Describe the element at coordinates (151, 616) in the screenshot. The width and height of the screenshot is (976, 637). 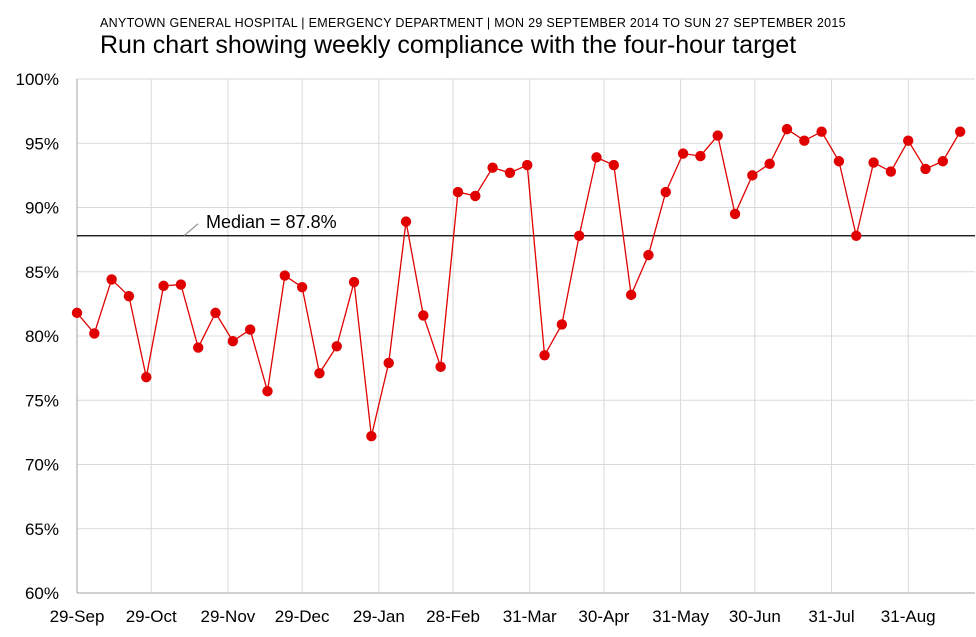
I see `x-tick-label: 29-Oct` at that location.